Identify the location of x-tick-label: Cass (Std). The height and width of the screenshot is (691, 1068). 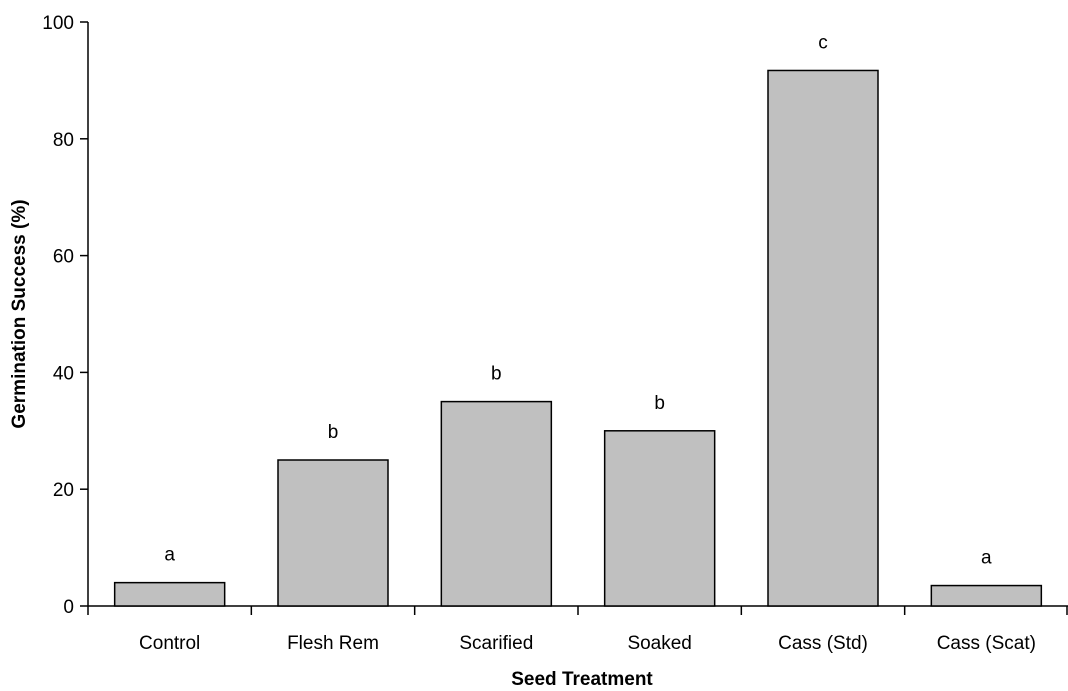
(823, 643).